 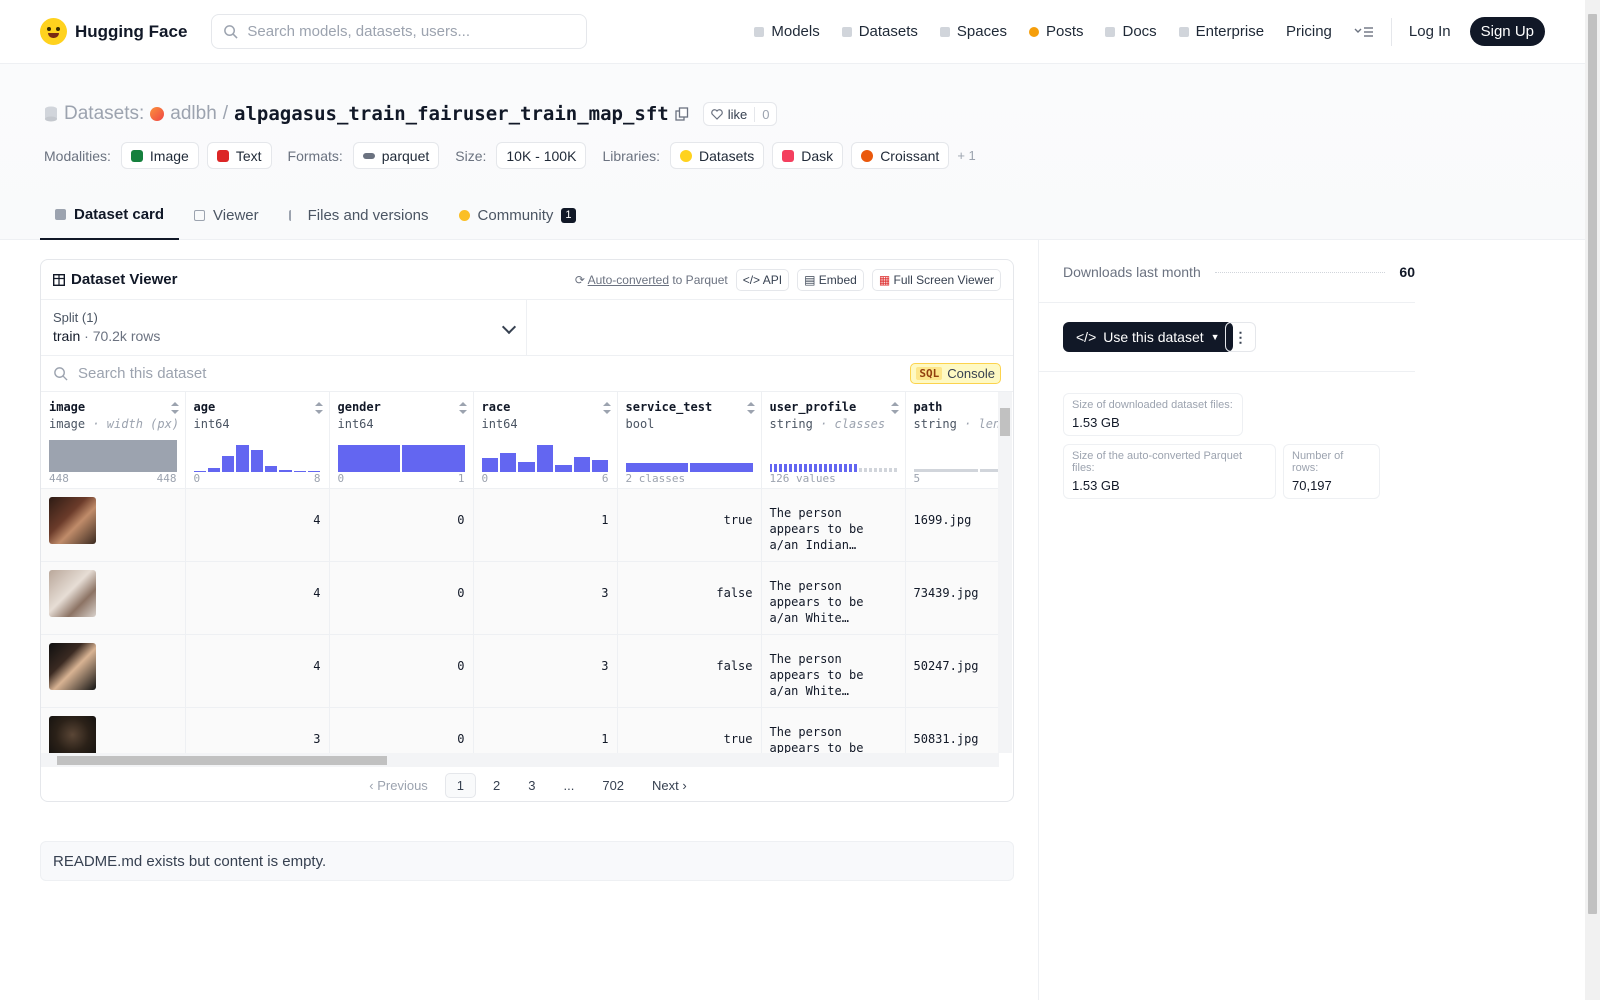 I want to click on page-scrollbar, so click(x=1592, y=500).